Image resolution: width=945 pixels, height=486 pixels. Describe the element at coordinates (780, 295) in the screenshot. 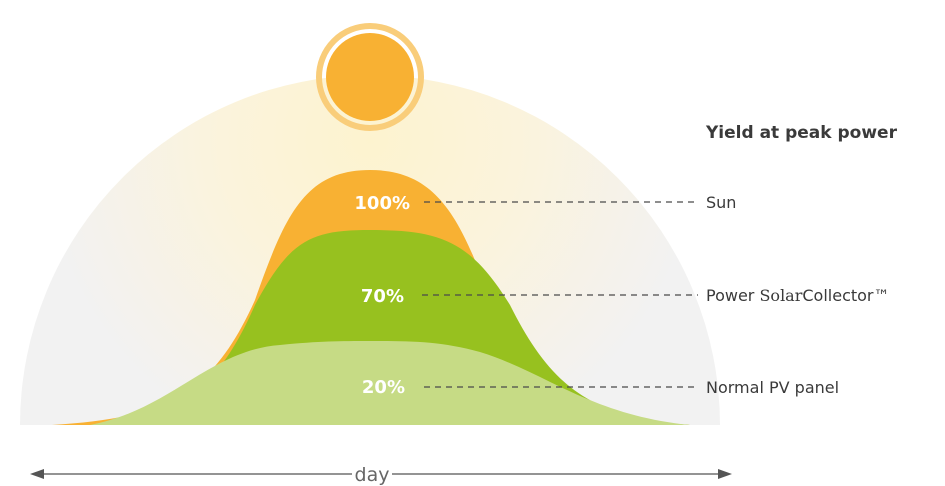

I see `collector-label-brand: Solar` at that location.